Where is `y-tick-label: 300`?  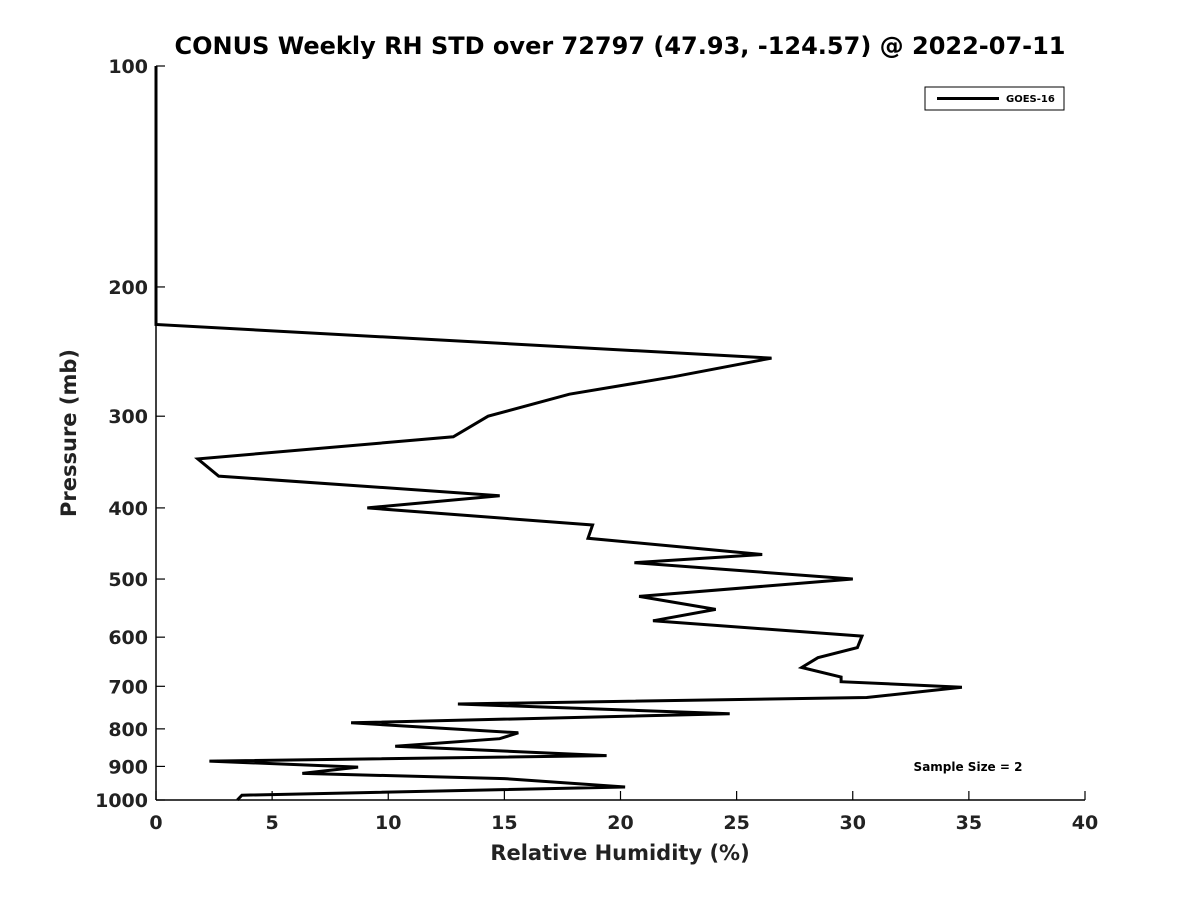
y-tick-label: 300 is located at coordinates (128, 417).